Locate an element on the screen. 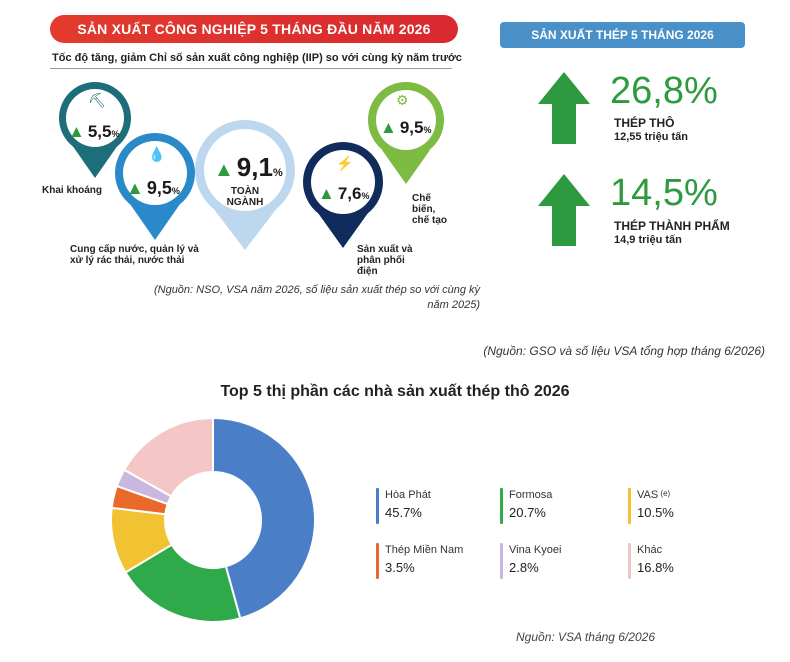  legend-hoa-phat: Hòa Phát 45.7% is located at coordinates (431, 508).